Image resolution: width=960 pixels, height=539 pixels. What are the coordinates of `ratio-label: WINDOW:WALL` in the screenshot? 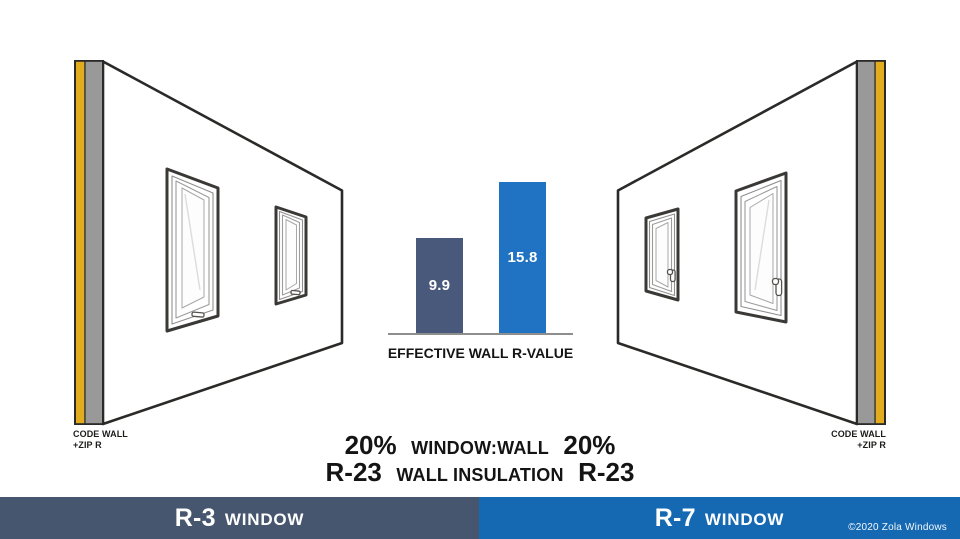 It's located at (480, 448).